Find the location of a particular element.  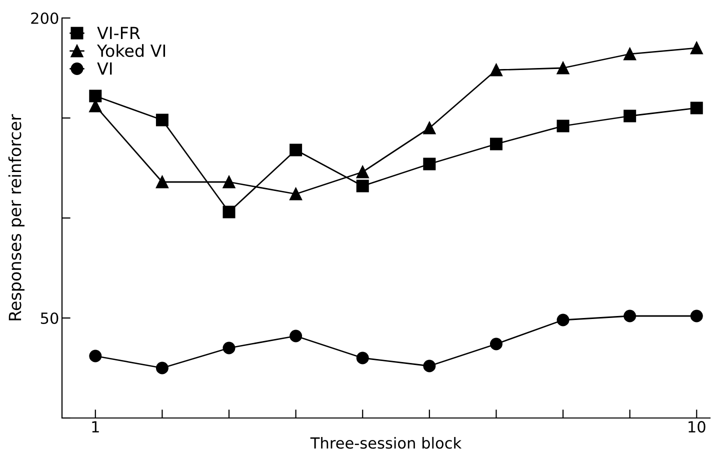

y-tick-label: 200 is located at coordinates (44, 18).